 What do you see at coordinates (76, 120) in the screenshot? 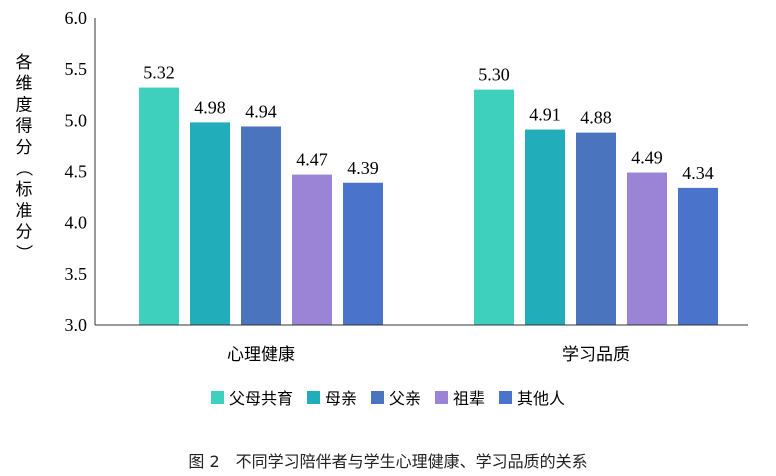
I see `y-tick-label: 5.0` at bounding box center [76, 120].